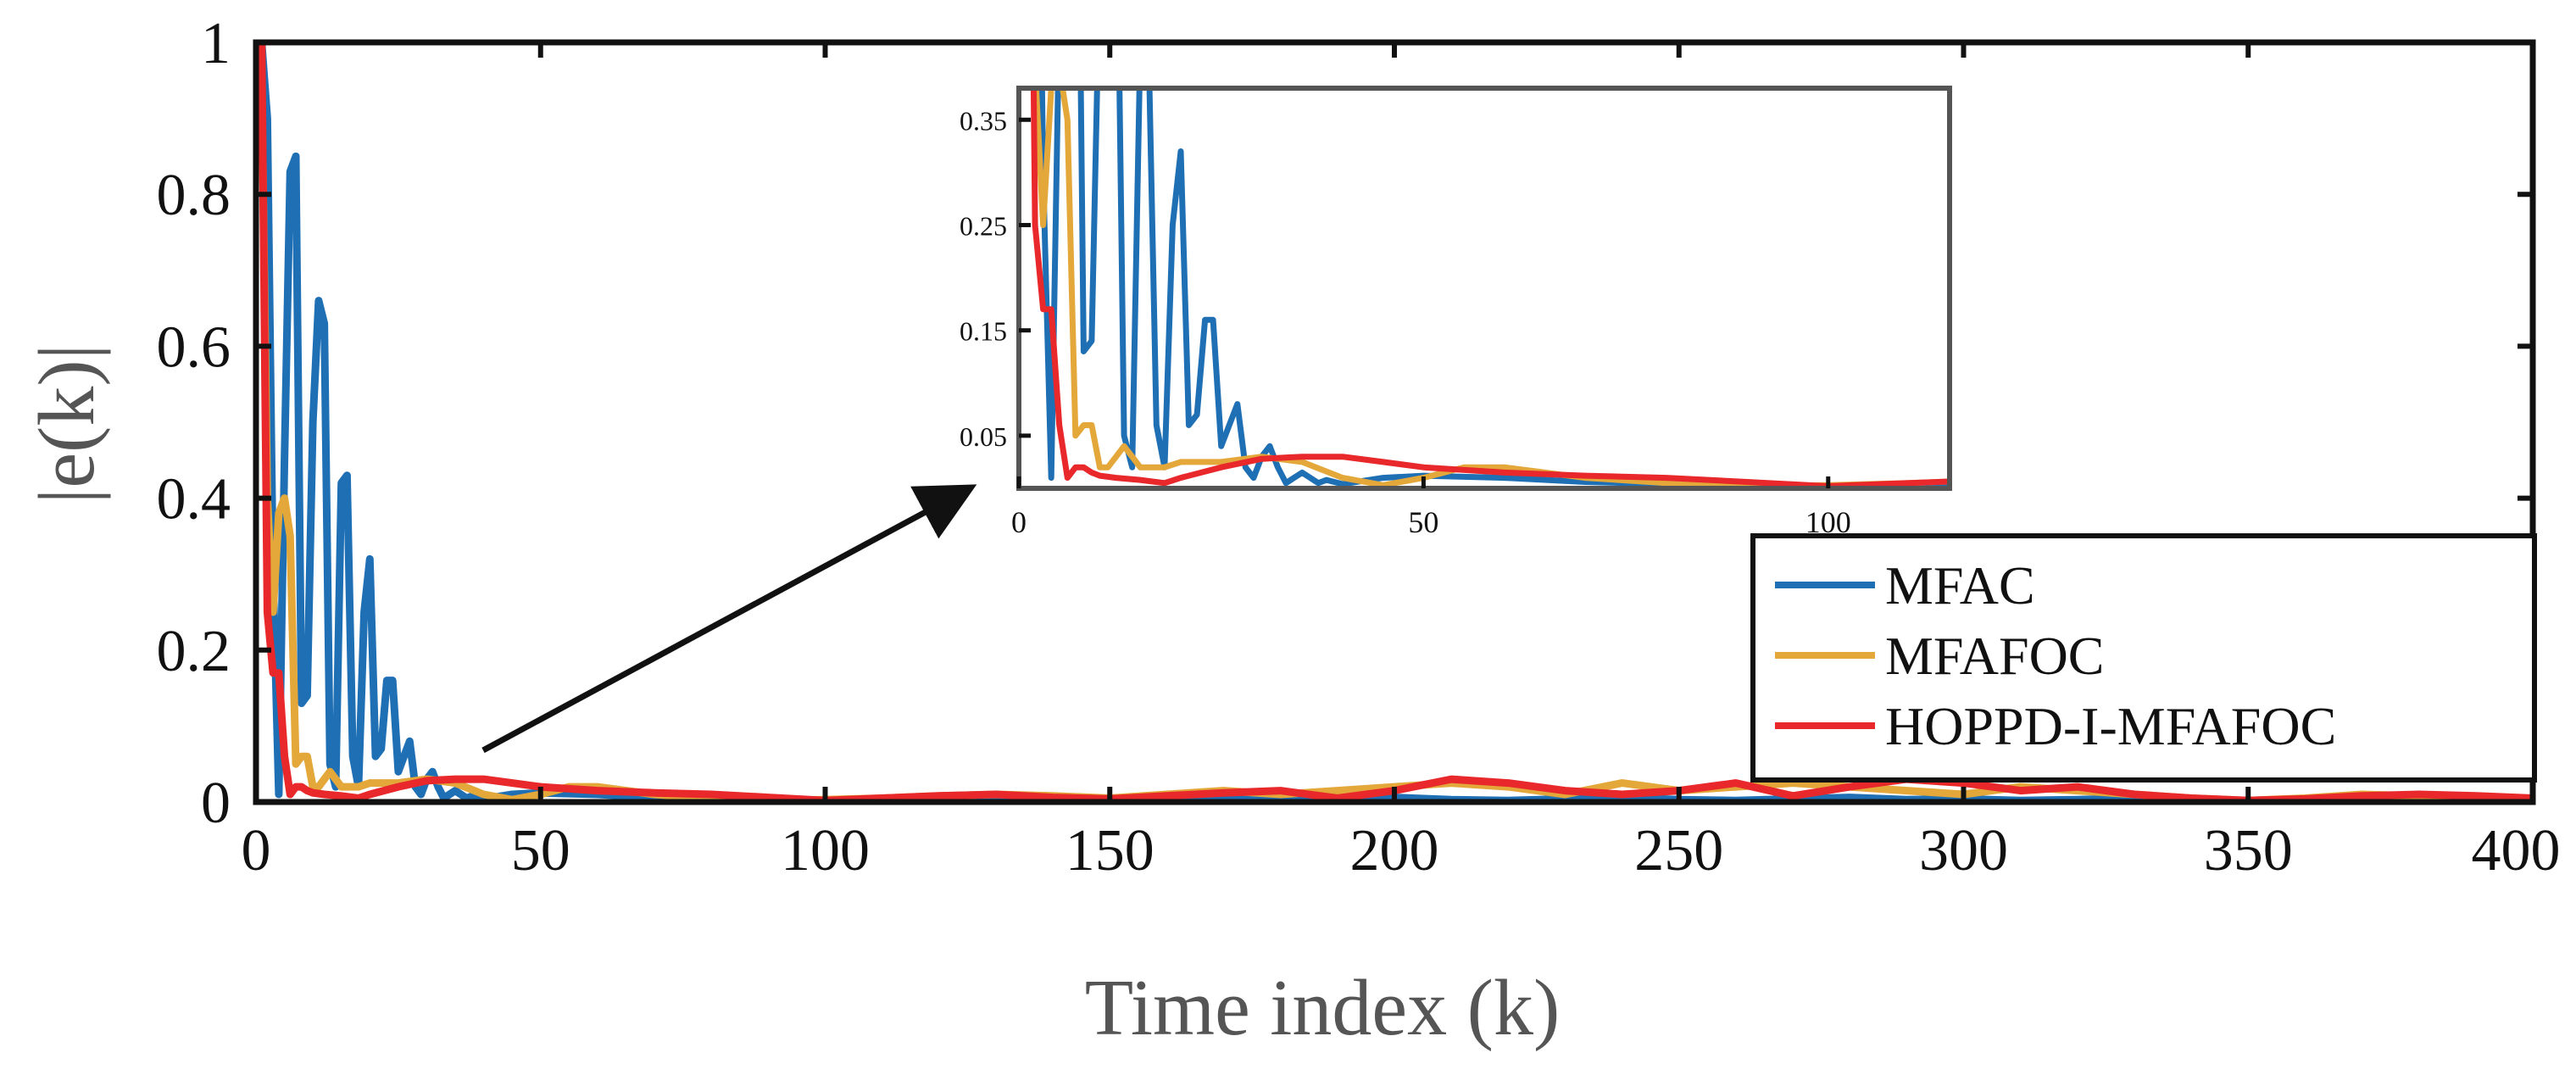 The width and height of the screenshot is (2576, 1075). What do you see at coordinates (729, 619) in the screenshot?
I see `zoom-arrow` at bounding box center [729, 619].